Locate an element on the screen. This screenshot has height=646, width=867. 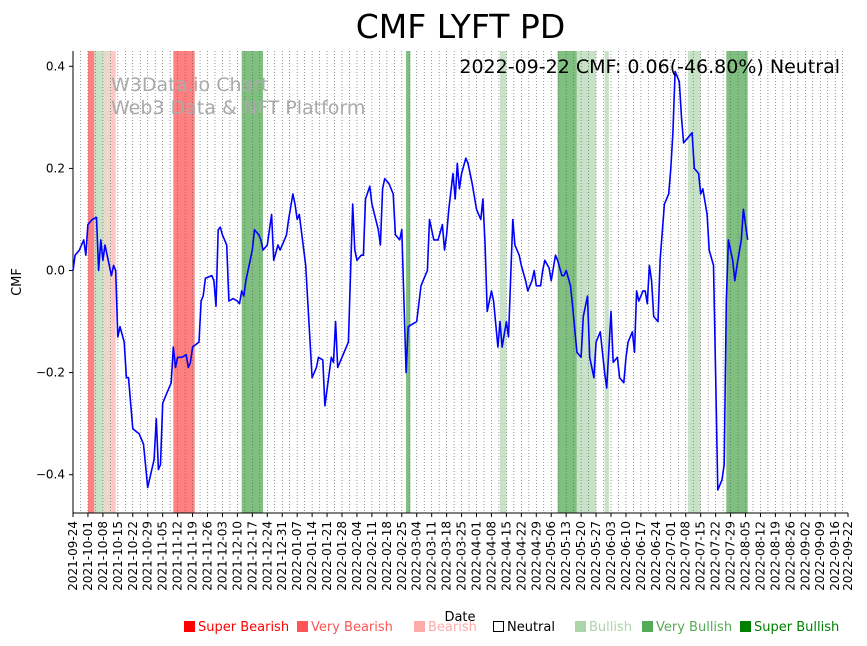
latest-value-annotation: 2022-09-22 CMF: 0.06(-46.80%) Neutral is located at coordinates (649, 67).